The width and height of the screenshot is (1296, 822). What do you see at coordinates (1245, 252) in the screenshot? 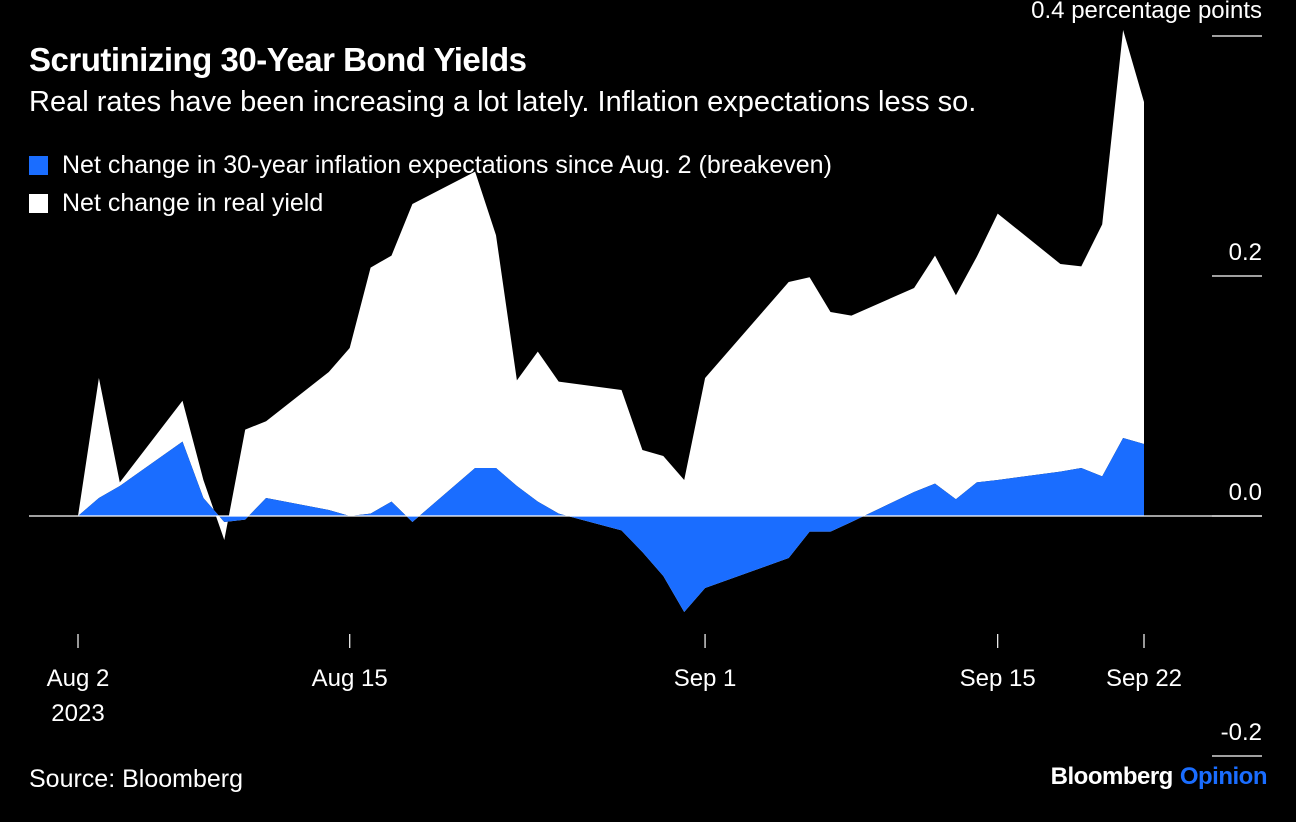
I see `y-tick-label: 0.2` at bounding box center [1245, 252].